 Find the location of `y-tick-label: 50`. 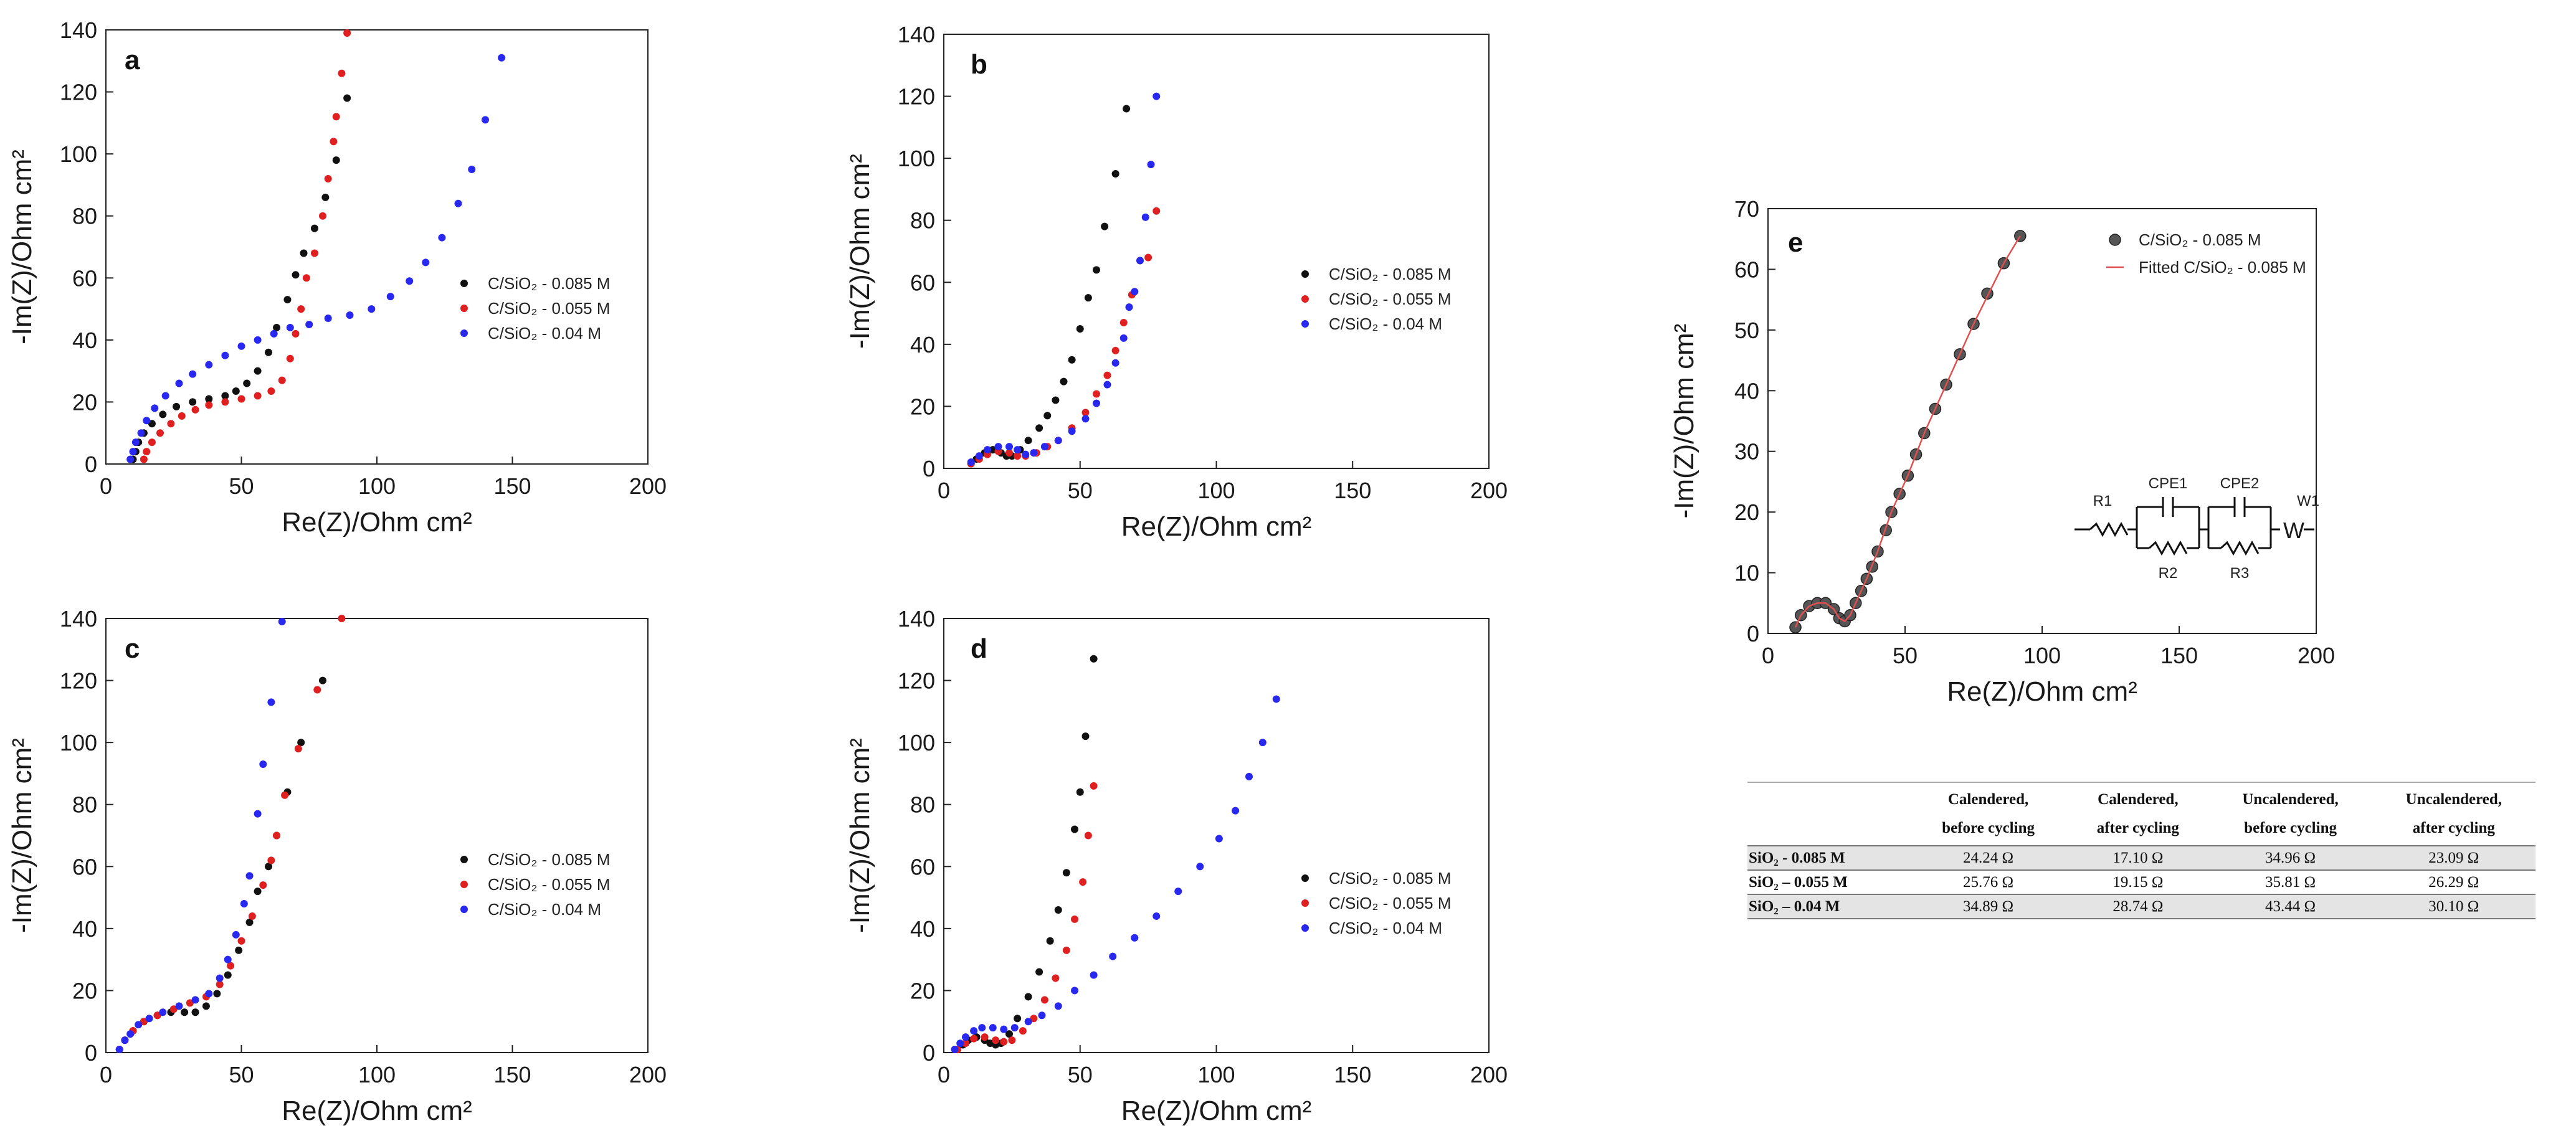

y-tick-label: 50 is located at coordinates (1746, 330).